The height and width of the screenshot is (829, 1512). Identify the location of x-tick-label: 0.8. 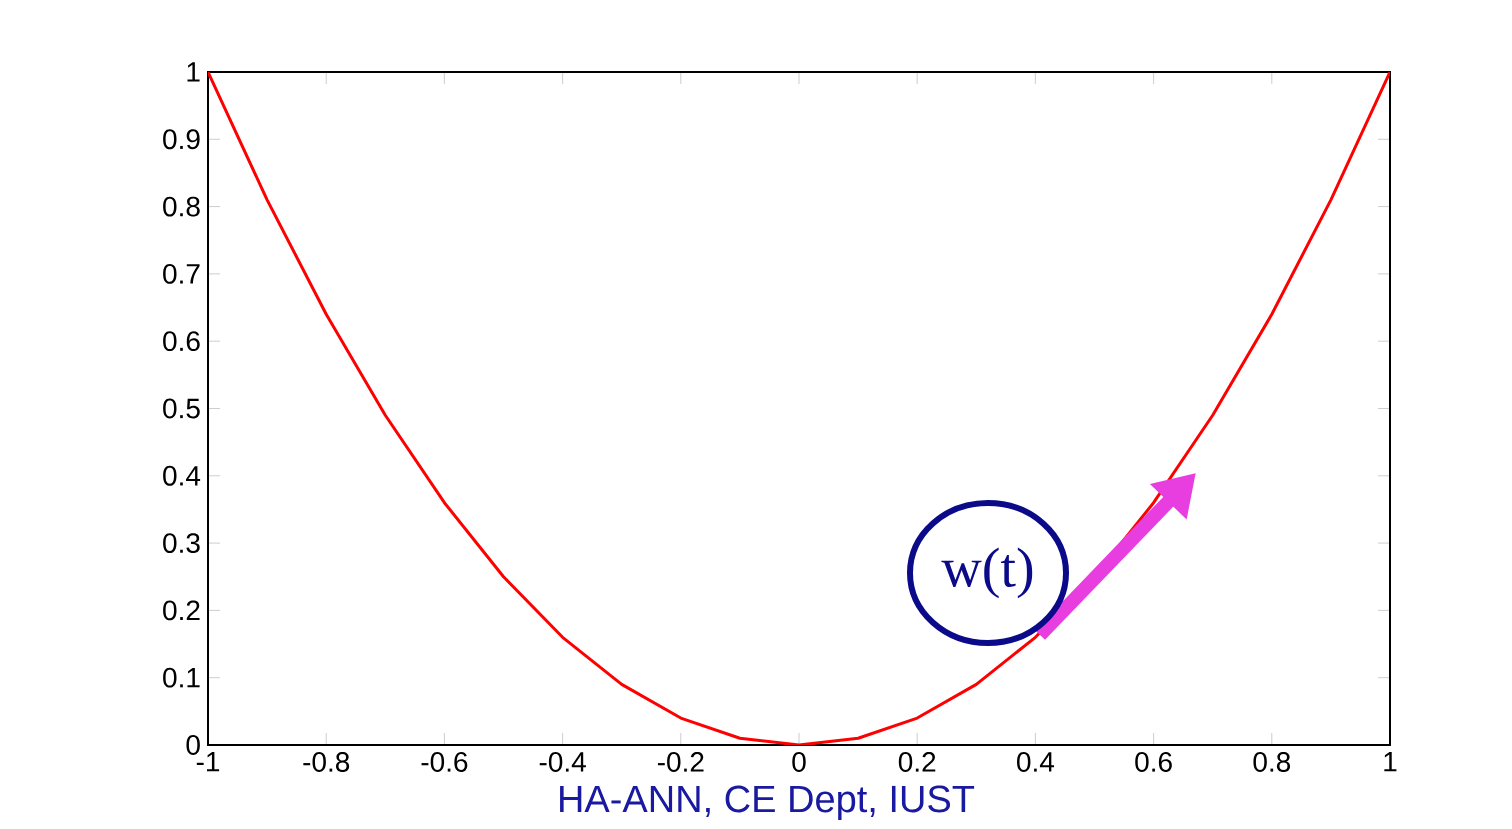
(1272, 762).